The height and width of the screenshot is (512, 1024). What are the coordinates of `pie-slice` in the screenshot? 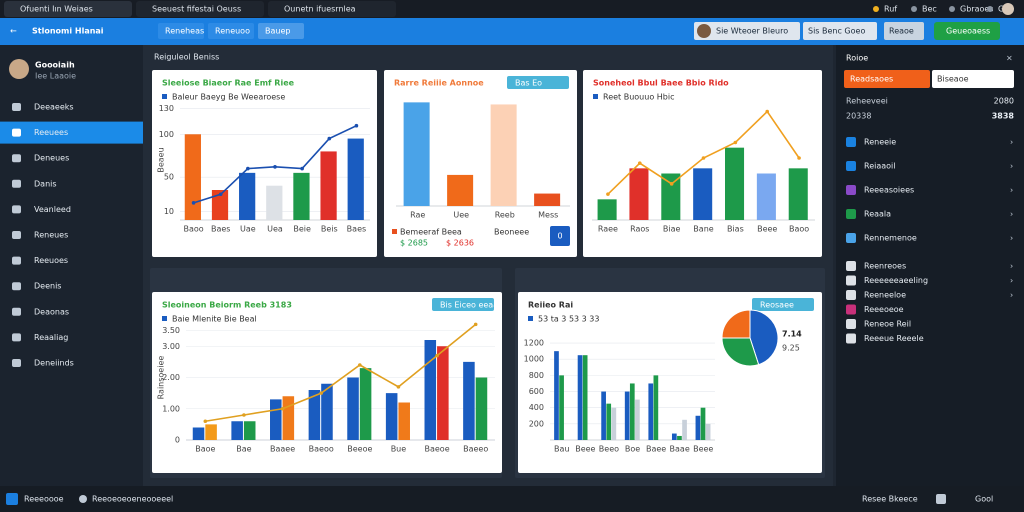 It's located at (764, 337).